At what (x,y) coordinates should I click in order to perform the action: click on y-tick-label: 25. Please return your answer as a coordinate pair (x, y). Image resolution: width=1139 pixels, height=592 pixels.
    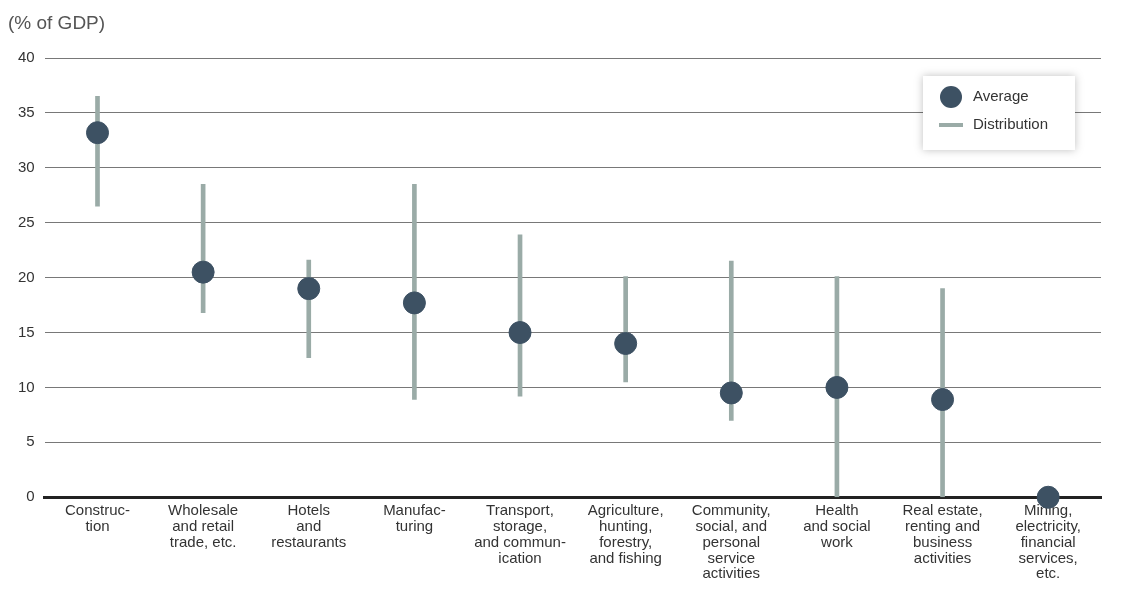
    Looking at the image, I should click on (26, 221).